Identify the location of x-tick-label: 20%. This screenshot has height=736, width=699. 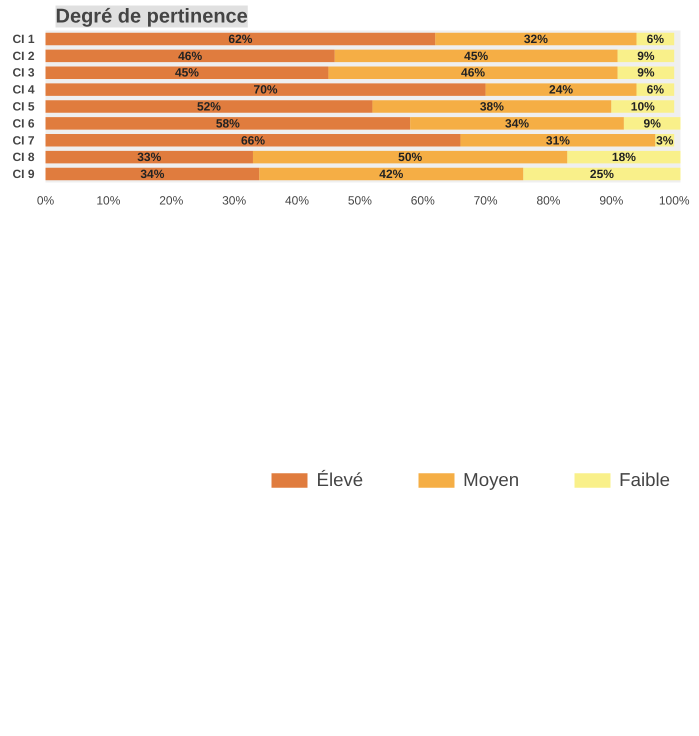
(171, 201).